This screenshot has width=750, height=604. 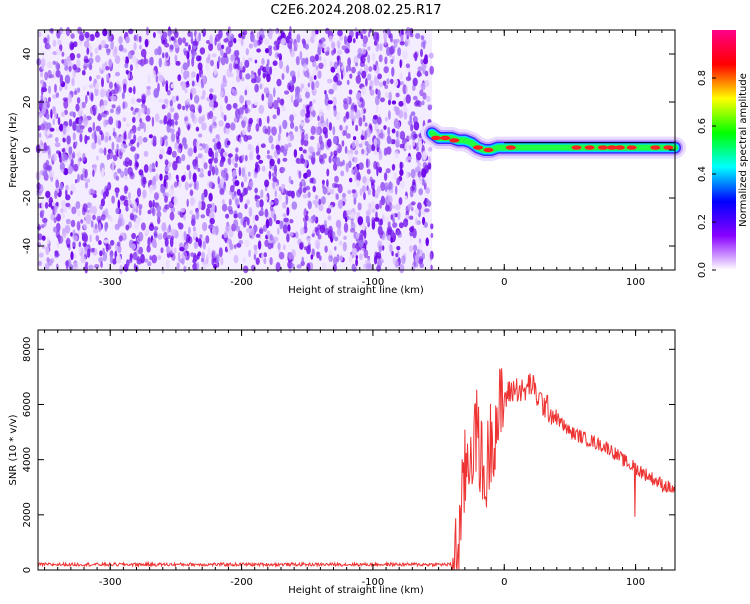 I want to click on colorbar-tick-label: 0.8, so click(x=702, y=78).